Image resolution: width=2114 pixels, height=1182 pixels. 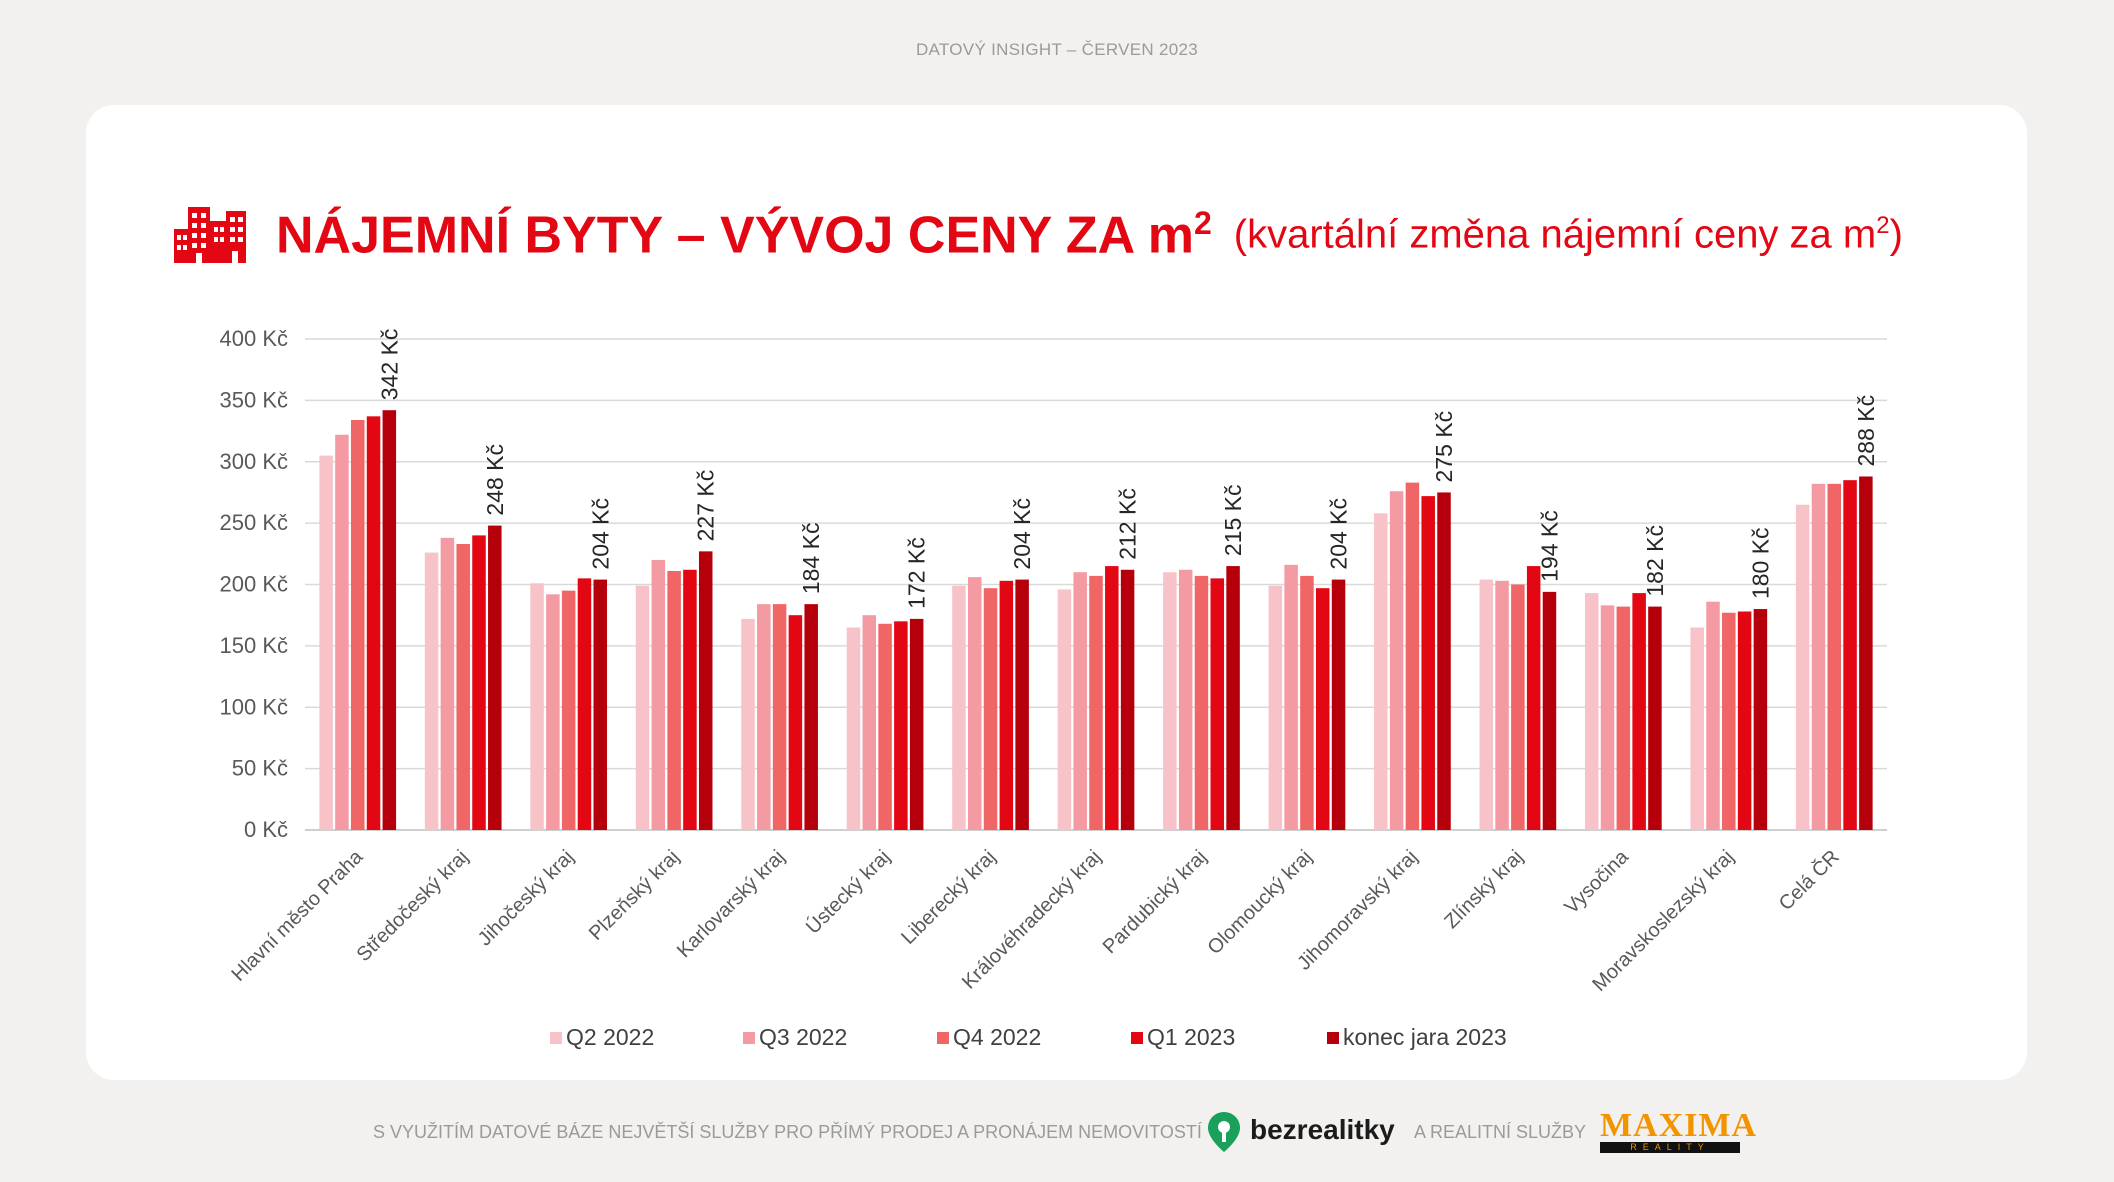 I want to click on maxima-logo: MAXIMA REALITY, so click(x=1679, y=1130).